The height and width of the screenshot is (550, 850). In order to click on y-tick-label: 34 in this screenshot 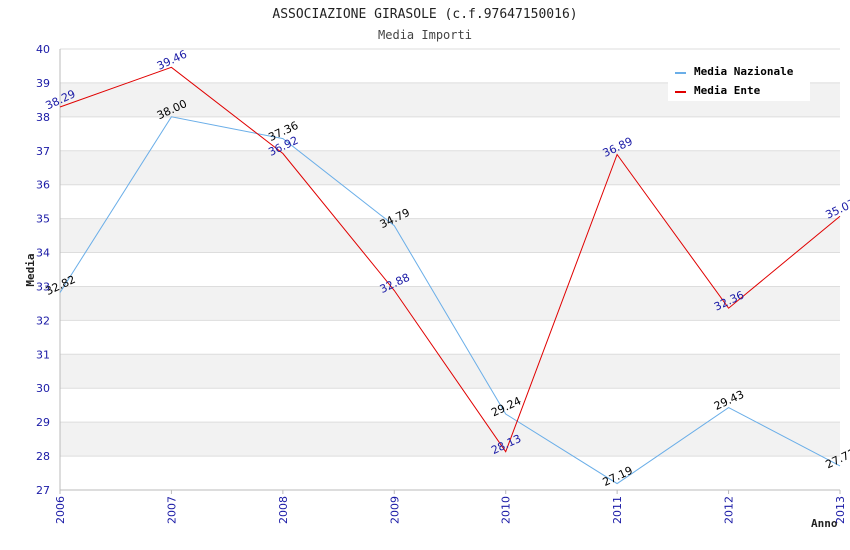, I will do `click(43, 253)`.